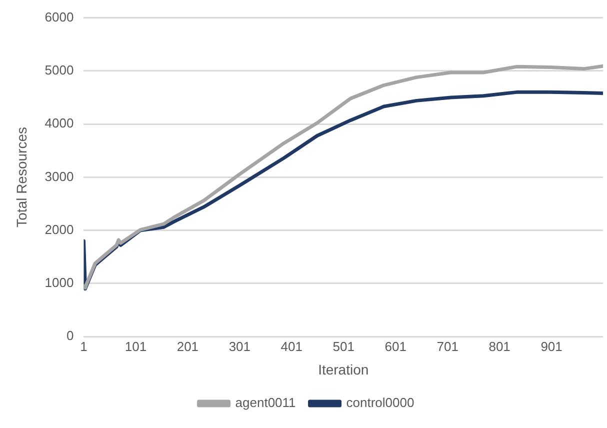 The height and width of the screenshot is (428, 607). I want to click on x-tick-label: 501, so click(343, 346).